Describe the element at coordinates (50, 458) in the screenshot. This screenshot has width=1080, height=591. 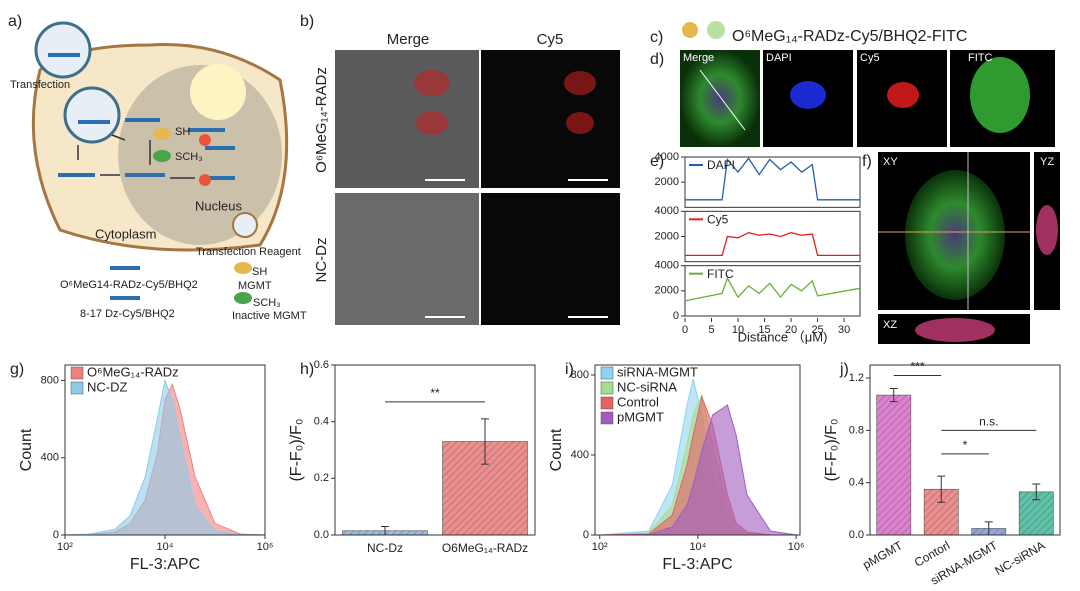
I see `y-tick-label: 400` at that location.